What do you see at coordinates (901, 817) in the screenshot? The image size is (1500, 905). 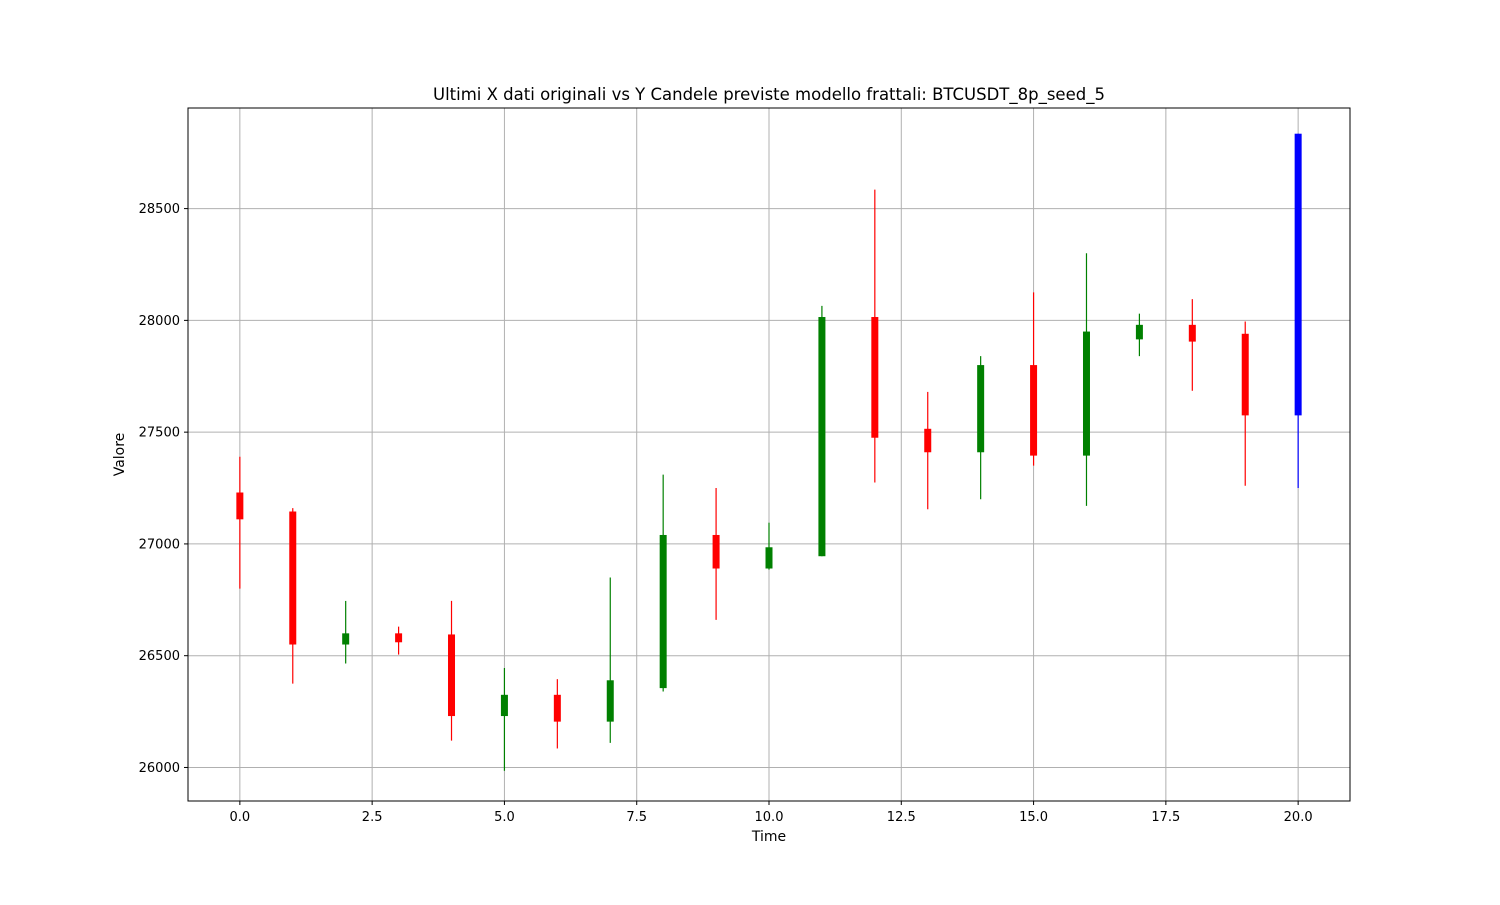 I see `x-tick-label: 12.5` at bounding box center [901, 817].